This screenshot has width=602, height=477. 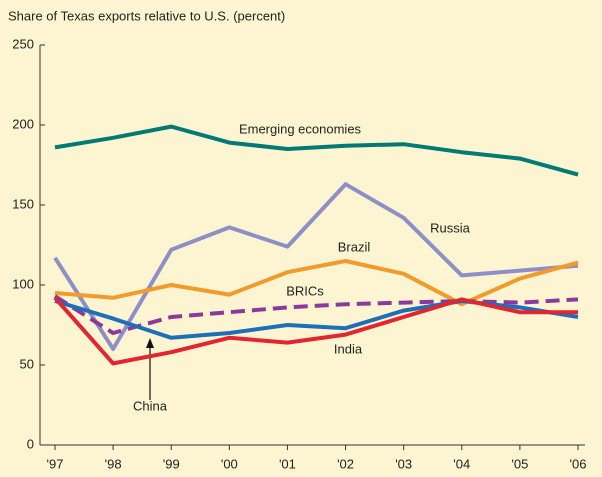 I want to click on y-tick-label: 0, so click(x=30, y=443).